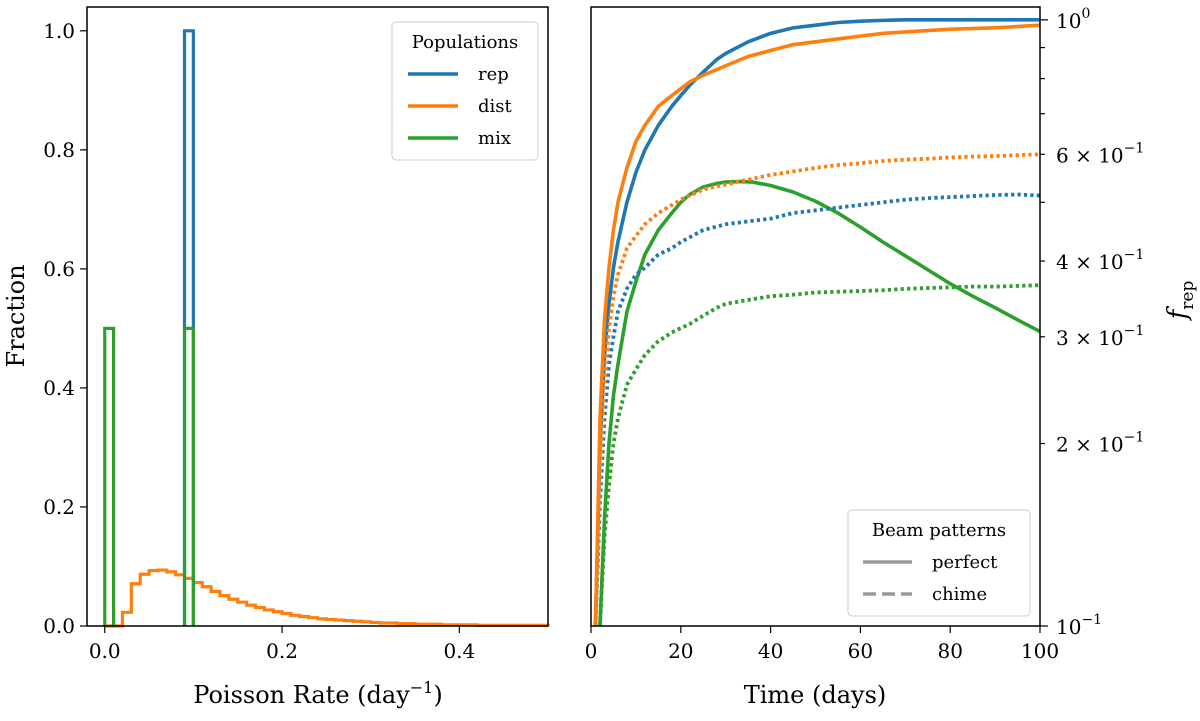 The height and width of the screenshot is (721, 1200). Describe the element at coordinates (770, 651) in the screenshot. I see `right-x-tick-label: 40` at that location.